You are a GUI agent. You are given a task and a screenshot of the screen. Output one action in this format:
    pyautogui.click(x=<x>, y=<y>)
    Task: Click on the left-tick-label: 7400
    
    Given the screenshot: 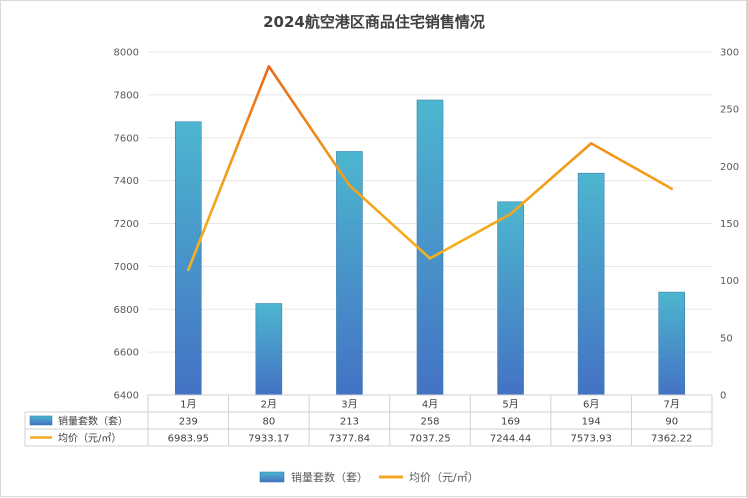 What is the action you would take?
    pyautogui.click(x=126, y=181)
    